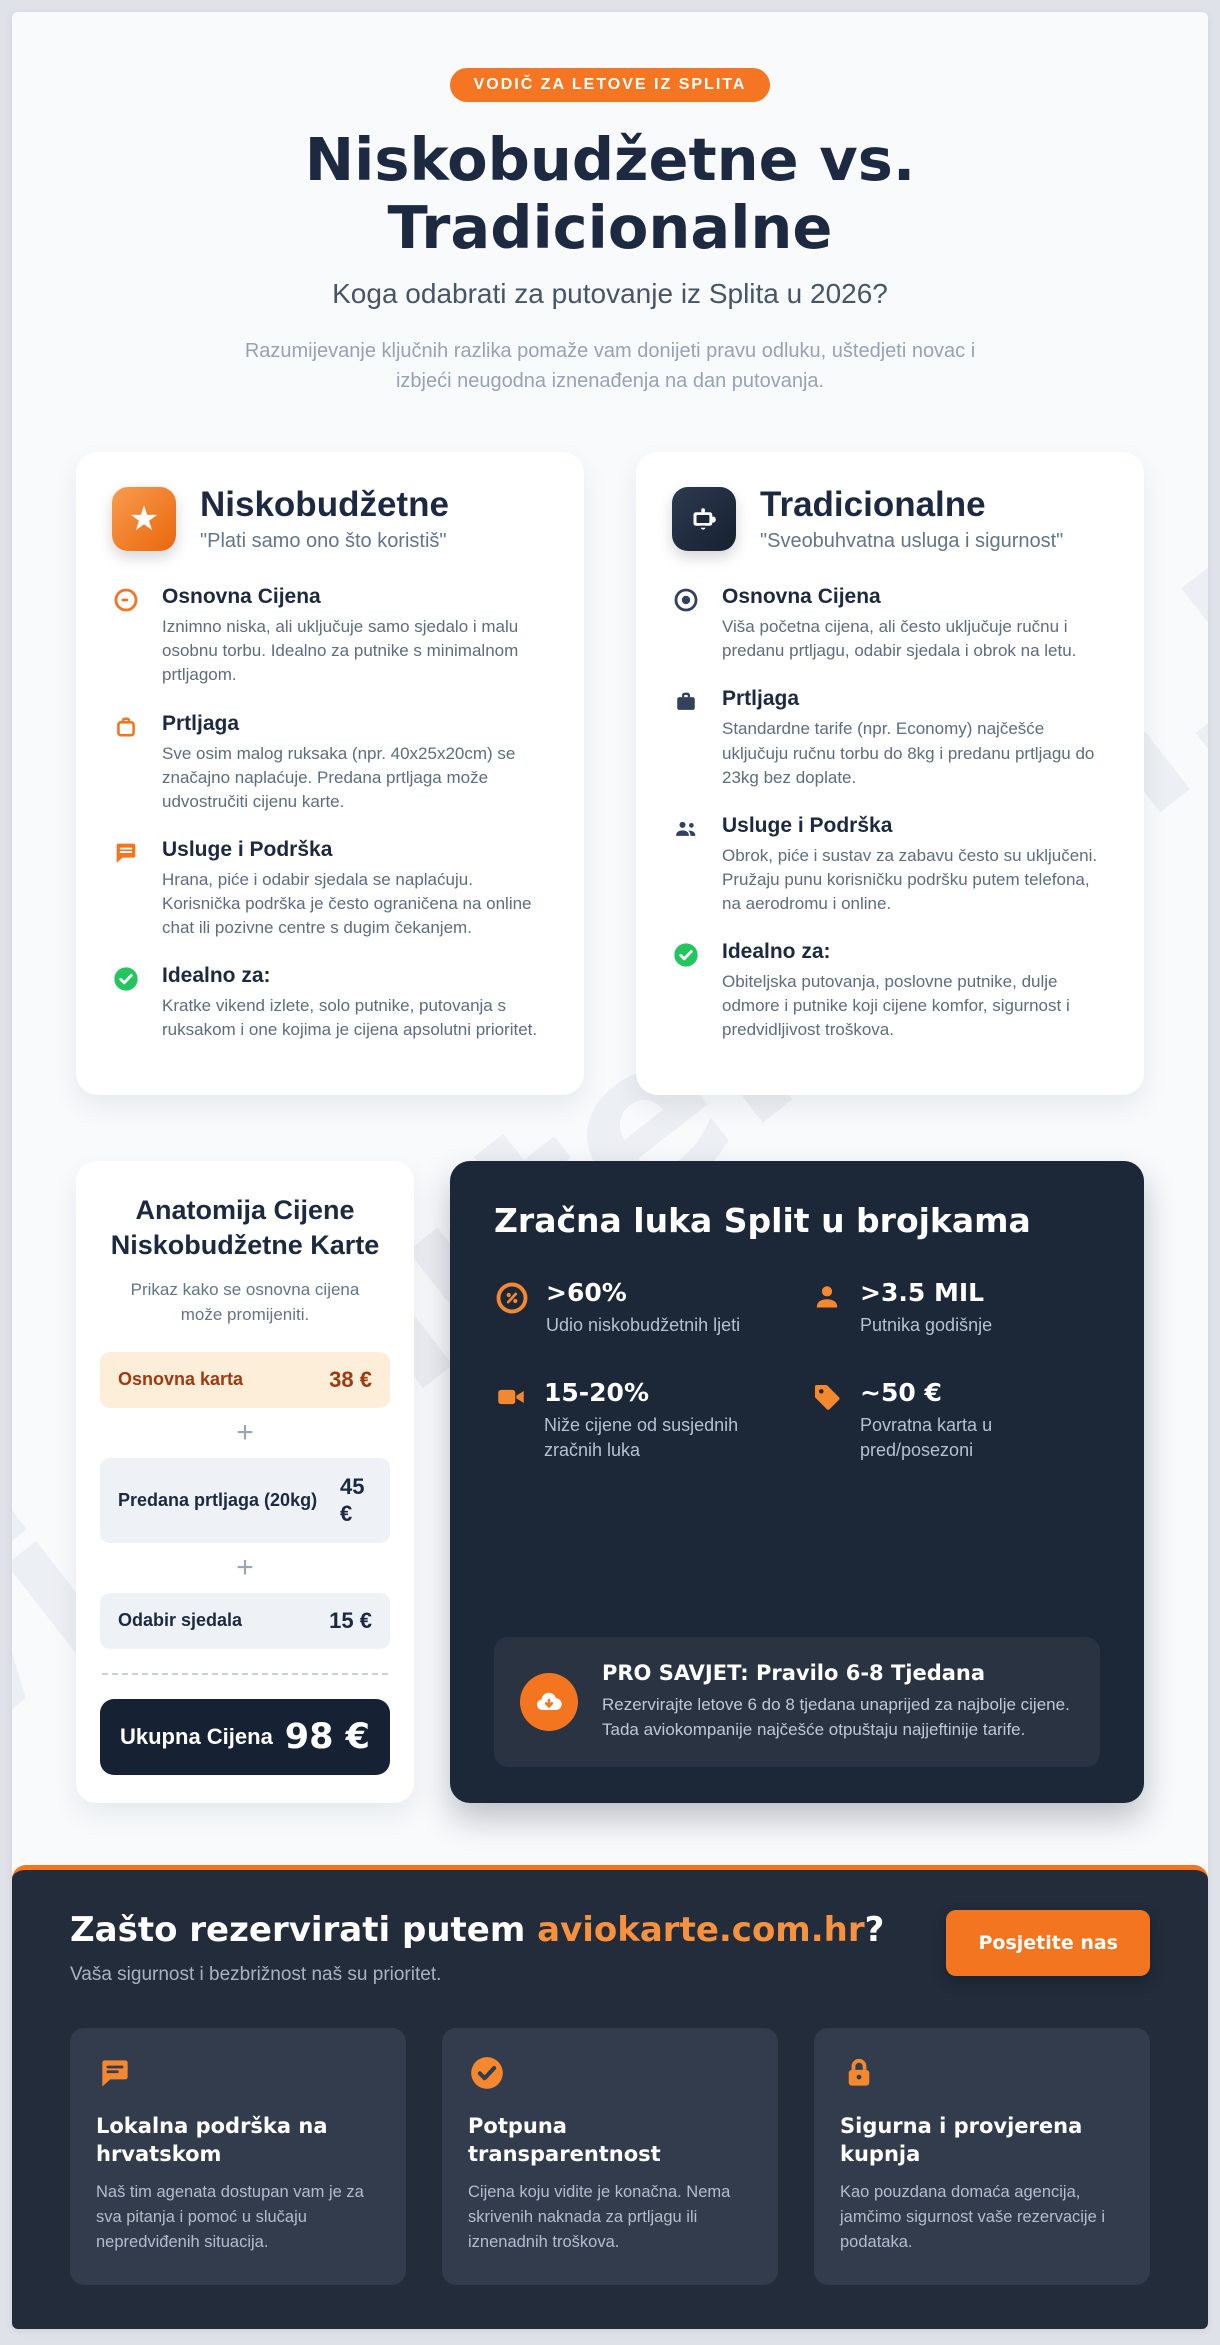 Image resolution: width=1220 pixels, height=2345 pixels. Describe the element at coordinates (827, 1298) in the screenshot. I see `person-icon` at that location.